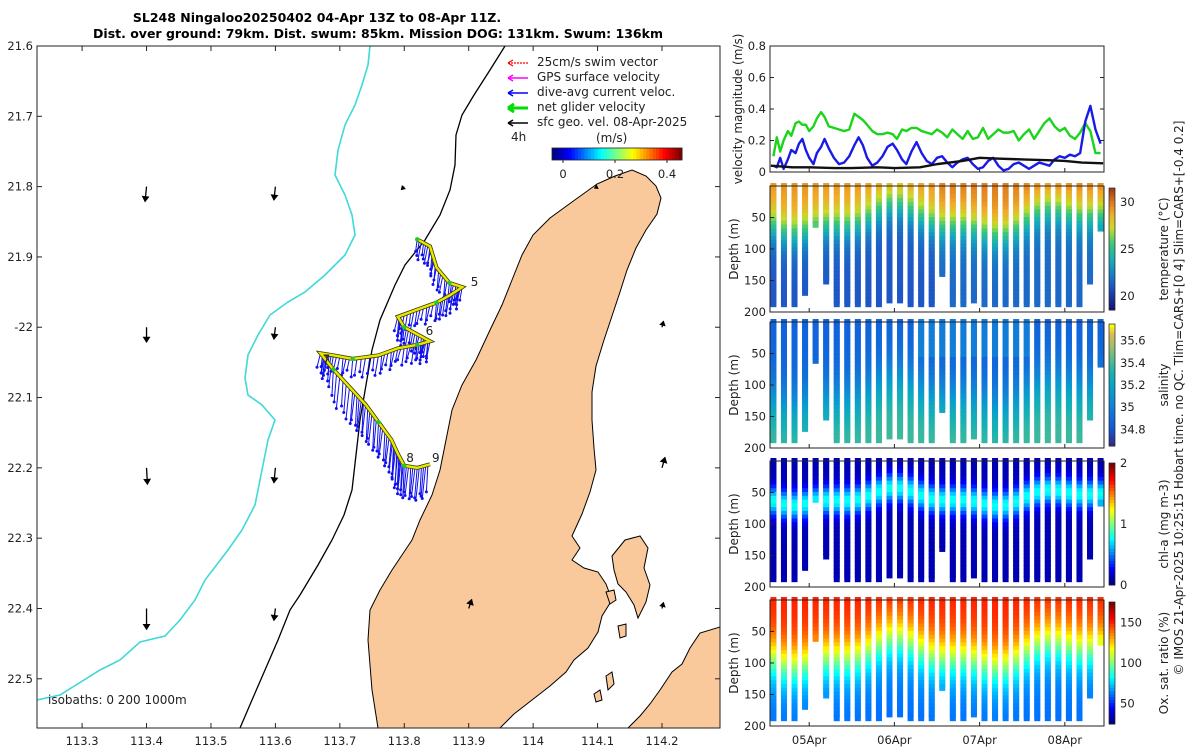 This screenshot has width=1200, height=750. I want to click on geo-vector-head, so click(662, 323).